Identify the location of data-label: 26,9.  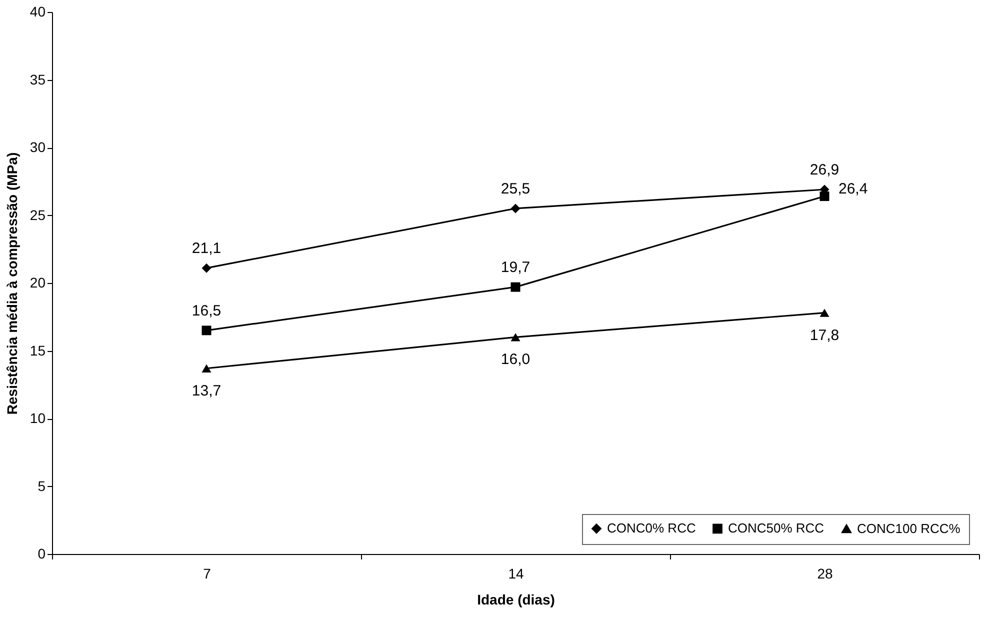
(825, 170).